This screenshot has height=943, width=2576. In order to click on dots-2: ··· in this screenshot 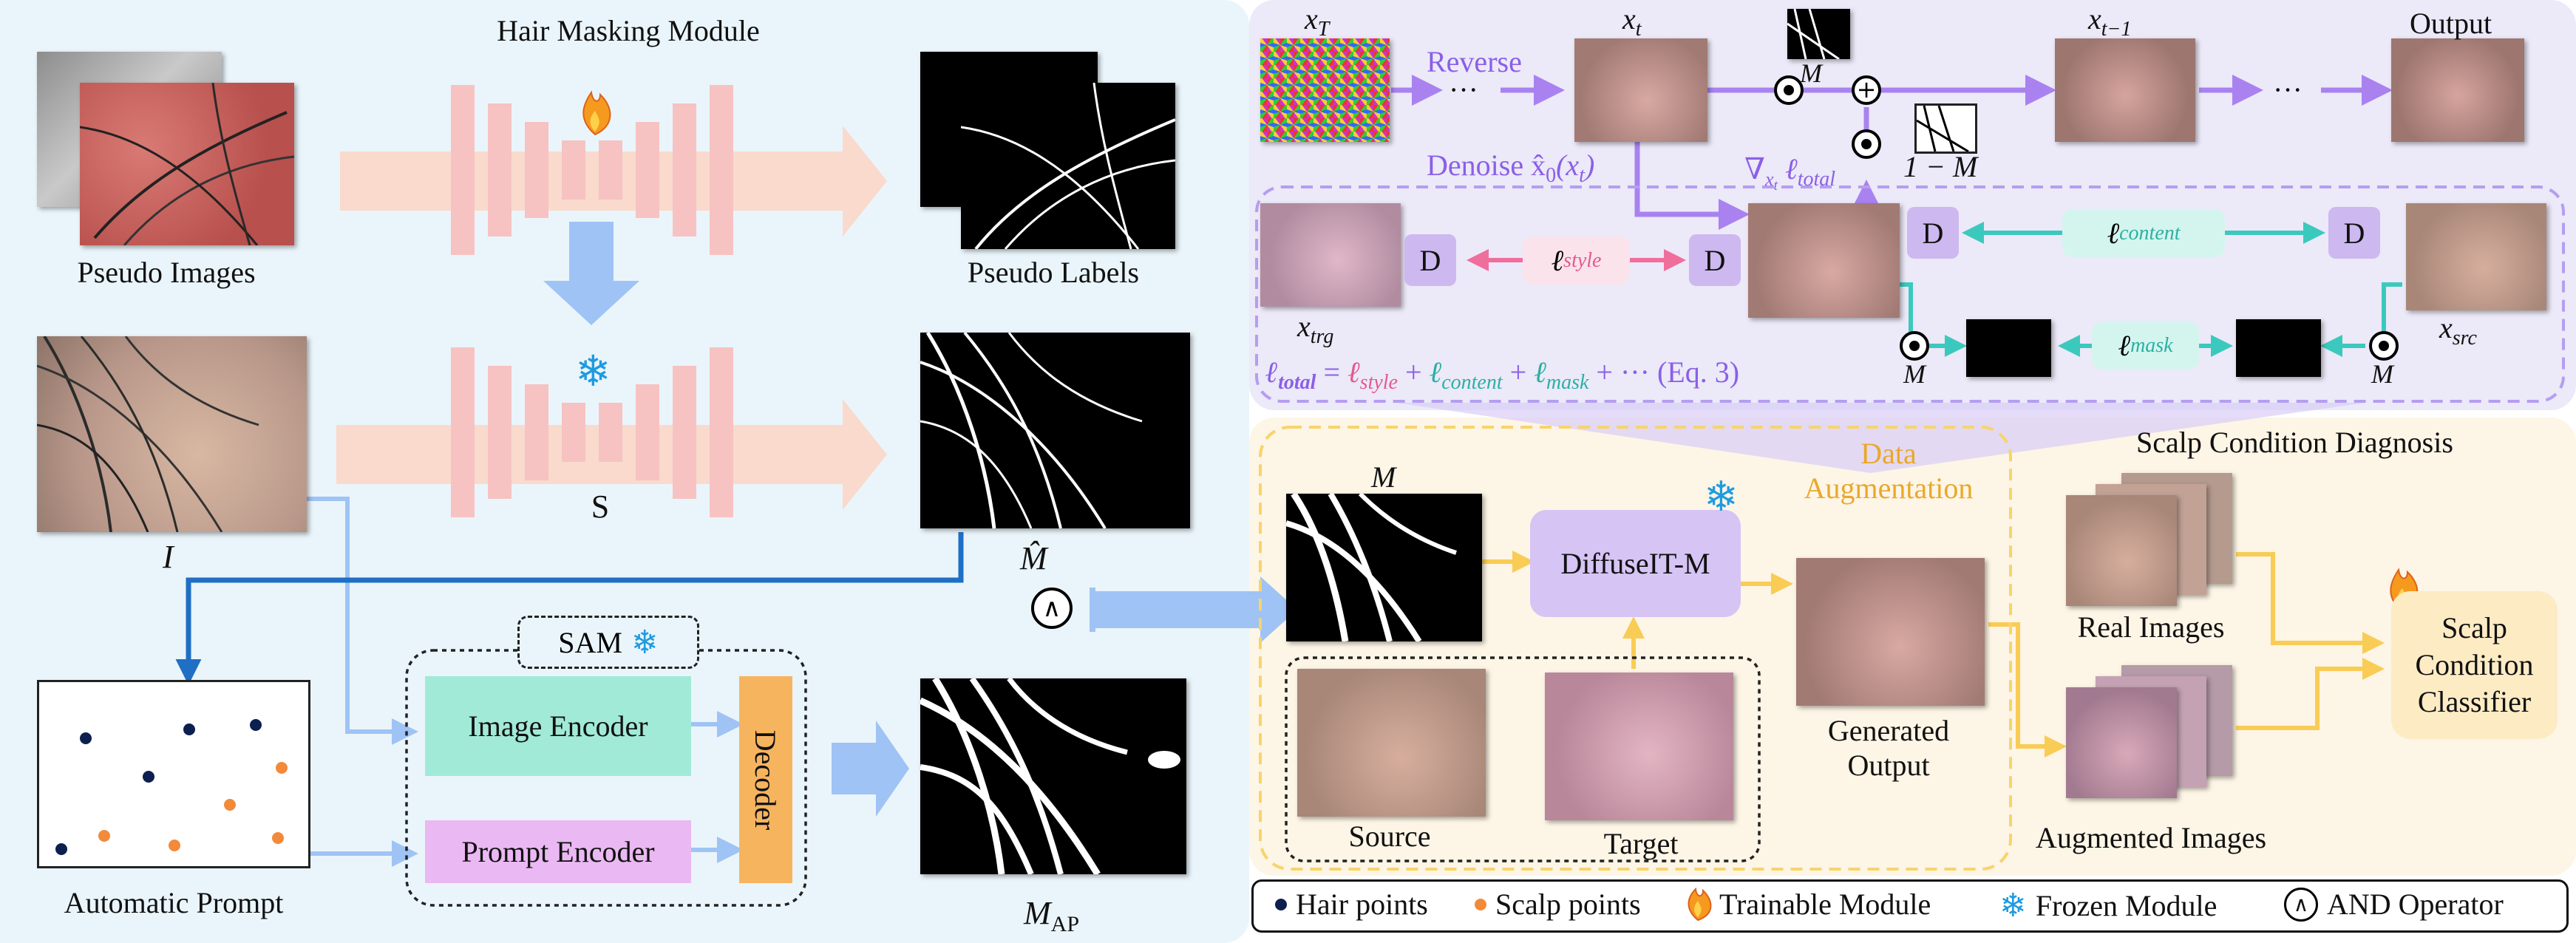, I will do `click(2288, 89)`.